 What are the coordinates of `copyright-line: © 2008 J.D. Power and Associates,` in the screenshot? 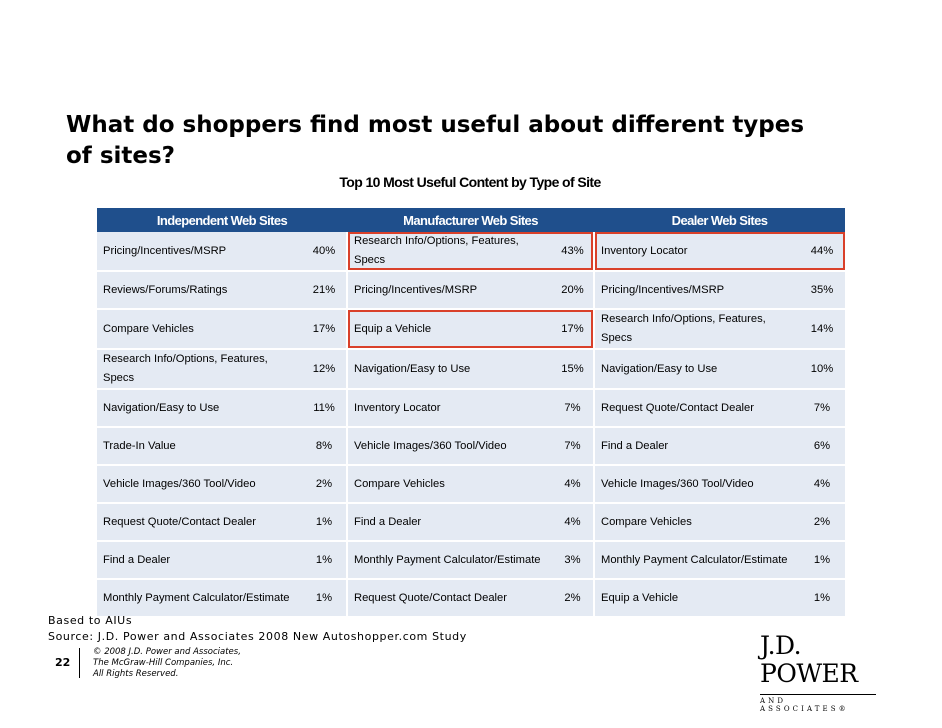 It's located at (167, 652).